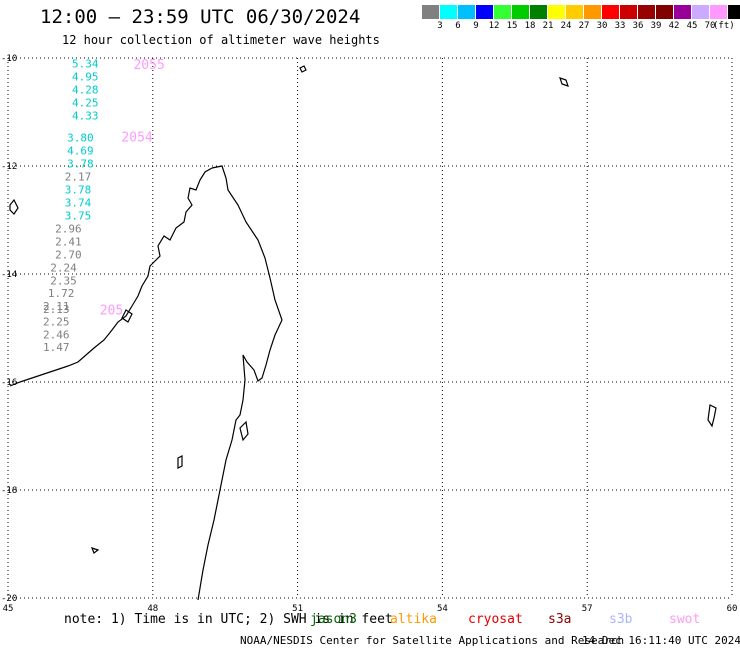 The image size is (740, 650). Describe the element at coordinates (674, 26) in the screenshot. I see `colorbar-tick-label: 42` at that location.